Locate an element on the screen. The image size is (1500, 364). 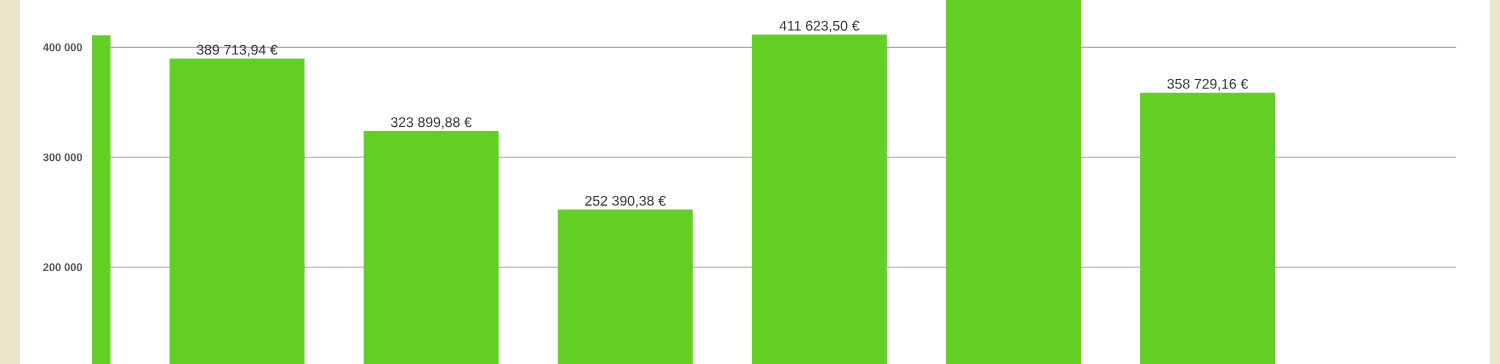
y-tick-label: 200 000 is located at coordinates (63, 267).